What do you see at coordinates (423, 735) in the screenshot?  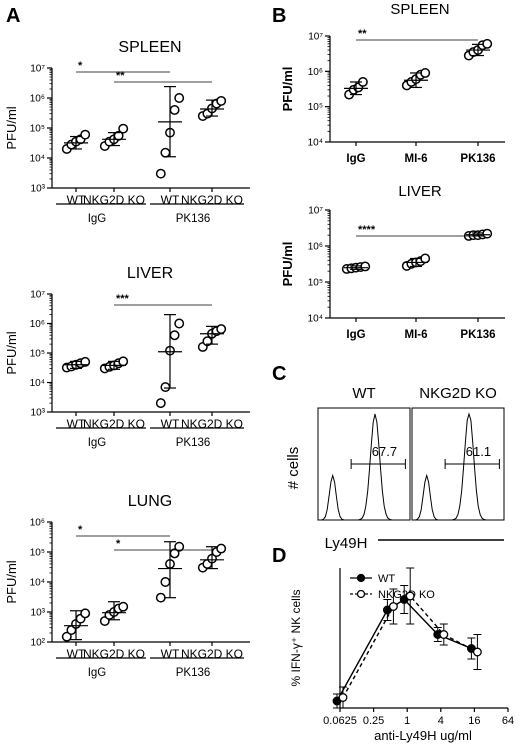 I see `x-axis-label: anti-Ly49H ug/ml` at bounding box center [423, 735].